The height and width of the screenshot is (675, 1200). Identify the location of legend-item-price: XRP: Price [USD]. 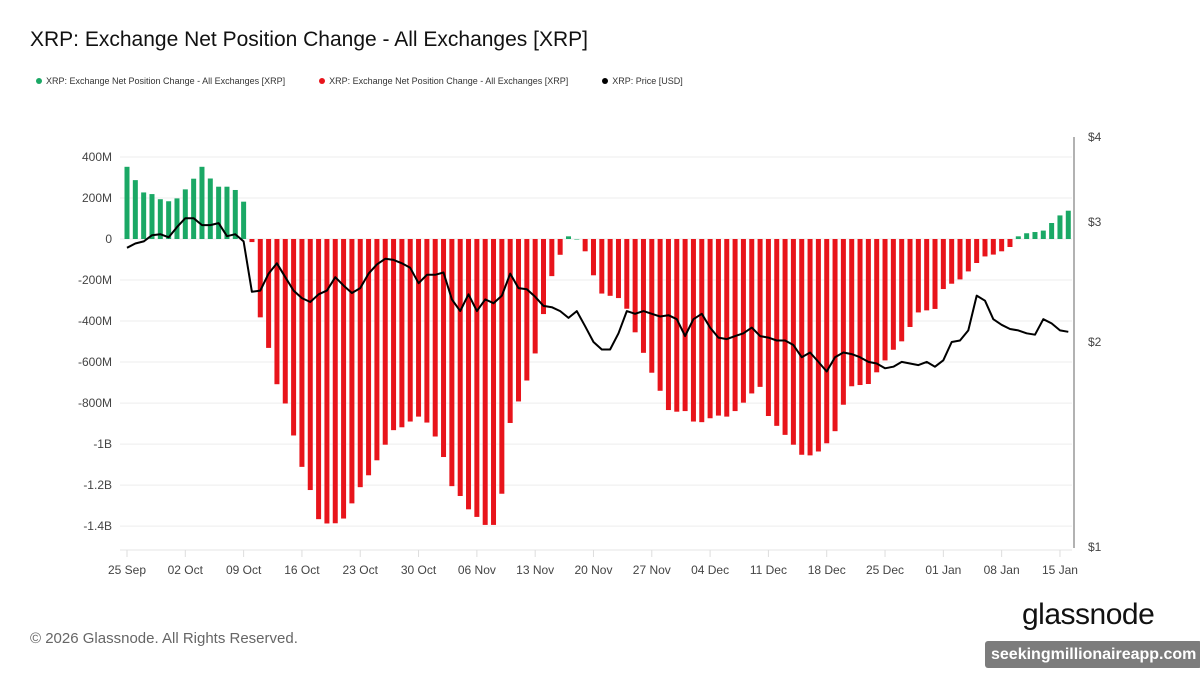
(642, 81).